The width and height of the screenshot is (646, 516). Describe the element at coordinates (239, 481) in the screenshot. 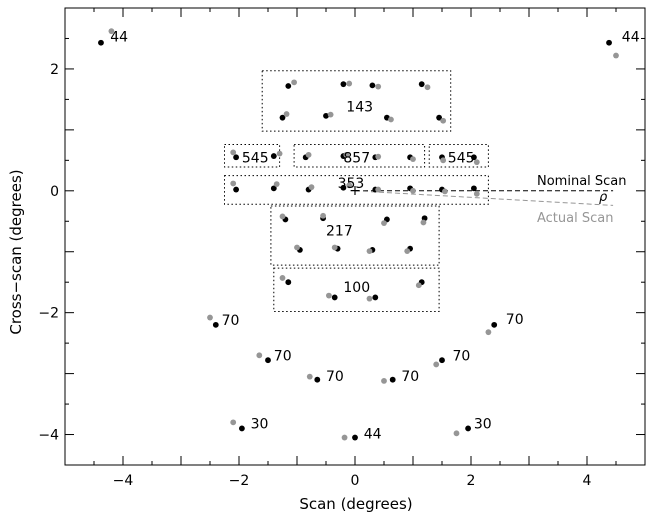

I see `x-tick-label: −2` at that location.